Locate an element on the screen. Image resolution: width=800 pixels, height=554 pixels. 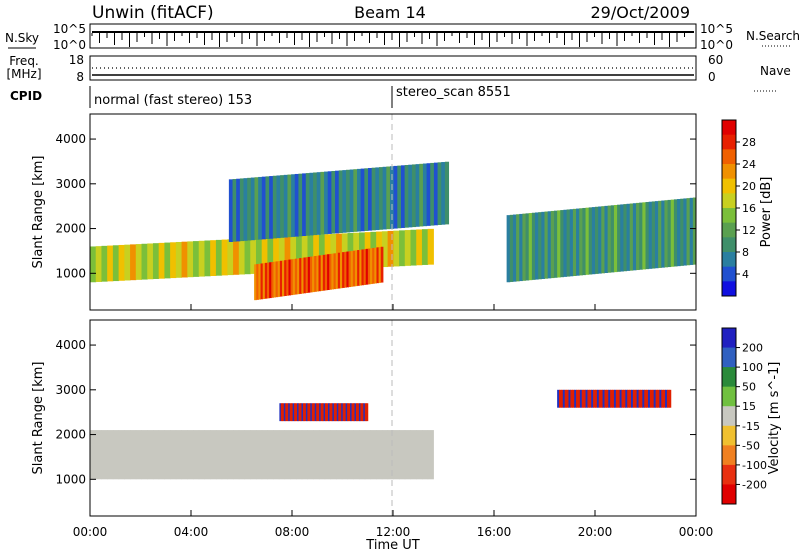
cbar-tick-label: 28 is located at coordinates (749, 142).